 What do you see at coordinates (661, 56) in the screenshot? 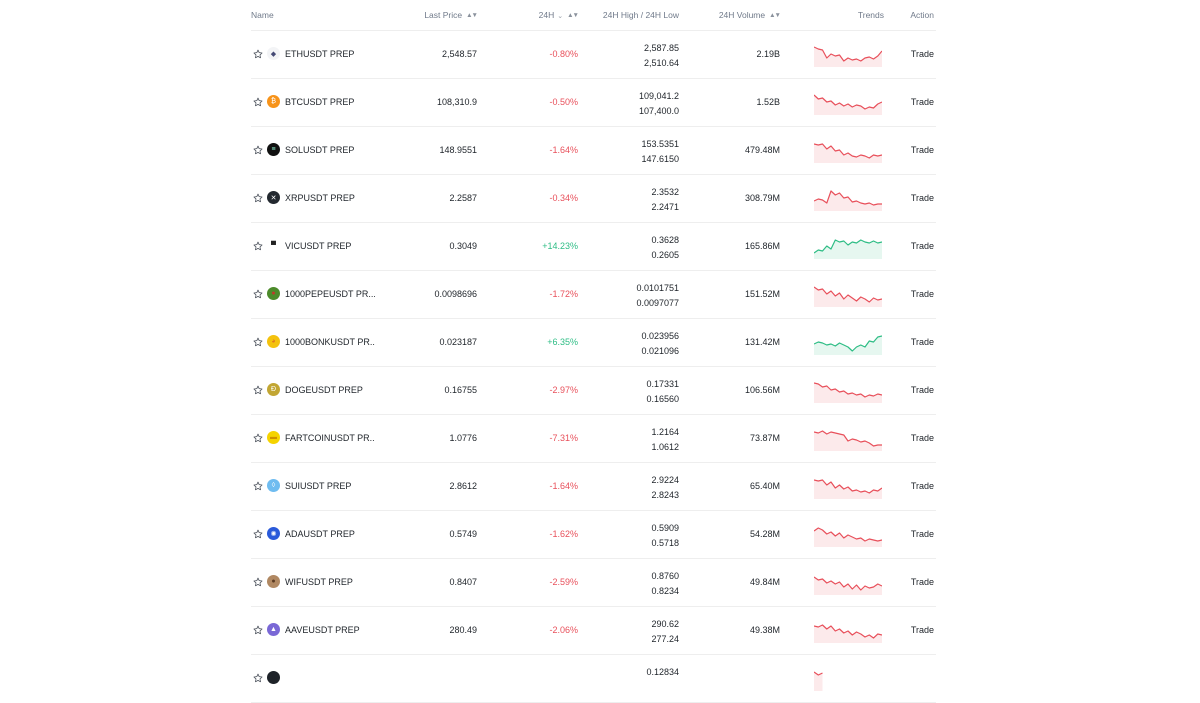
I see `high-low-values: 2,587.85 2,510.64` at bounding box center [661, 56].